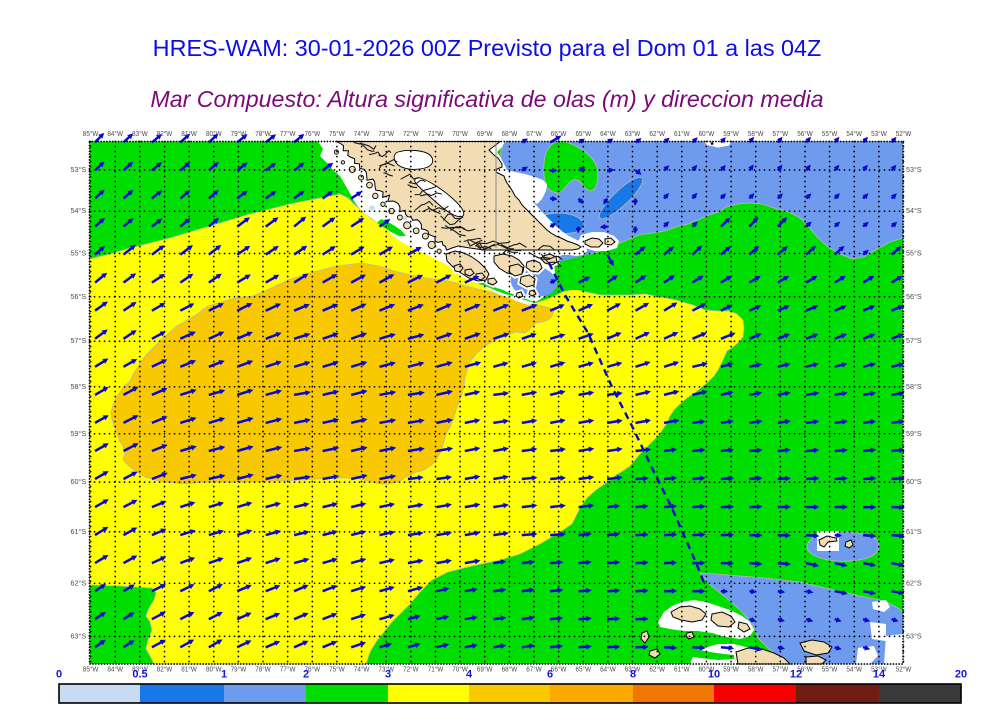  What do you see at coordinates (436, 670) in the screenshot?
I see `svg-text: 71°W` at bounding box center [436, 670].